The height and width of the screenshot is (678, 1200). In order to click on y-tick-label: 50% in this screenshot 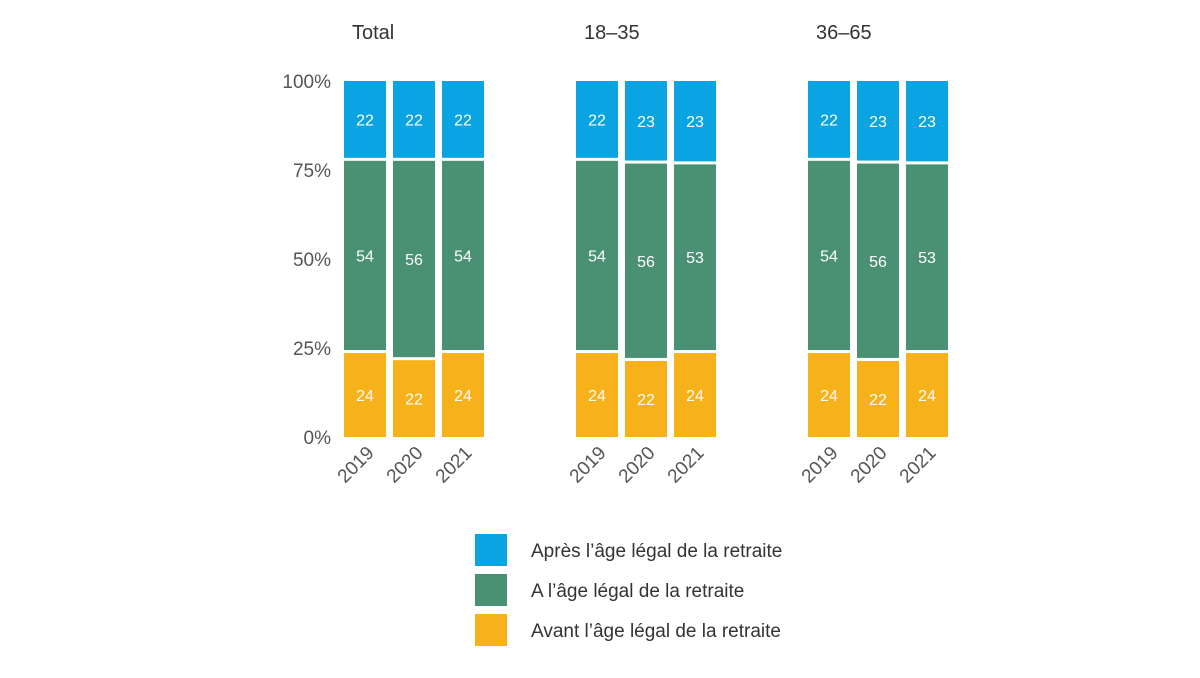, I will do `click(312, 260)`.